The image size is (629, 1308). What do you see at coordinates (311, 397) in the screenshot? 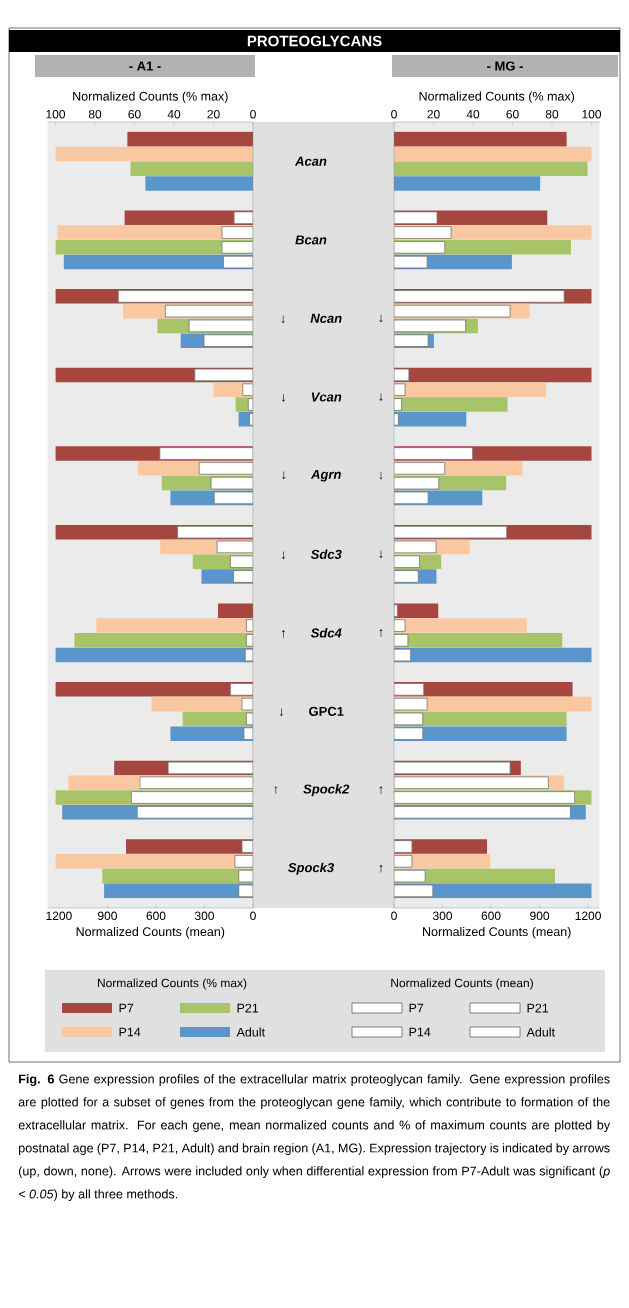
I see `category-label: ↓ Vcan` at bounding box center [311, 397].